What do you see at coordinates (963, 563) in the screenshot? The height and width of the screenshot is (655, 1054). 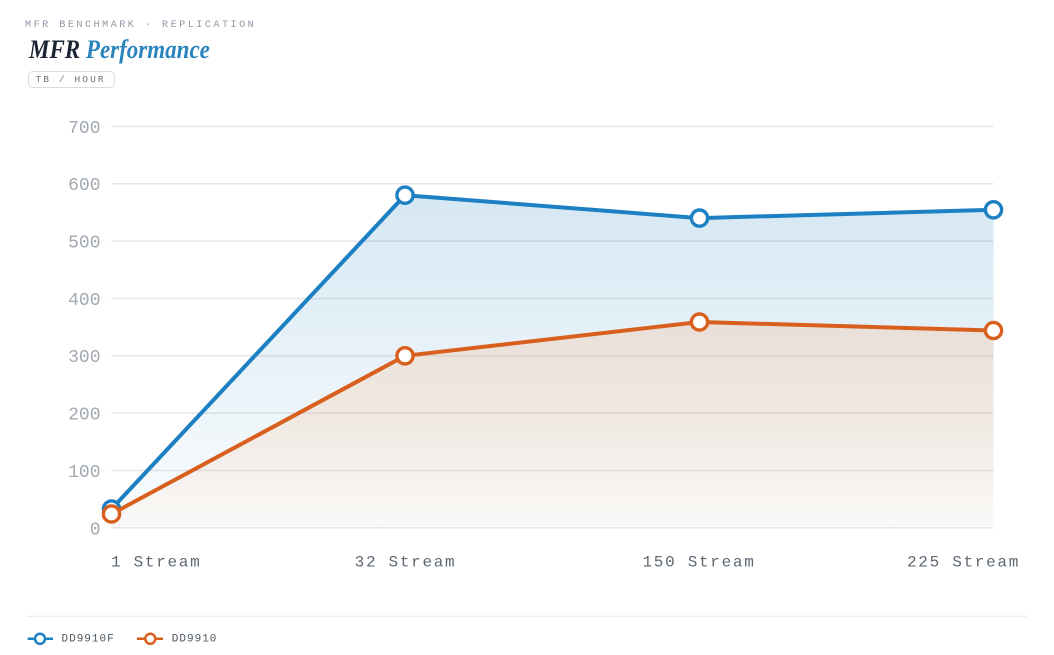 I see `svg-text: 225 Stream` at bounding box center [963, 563].